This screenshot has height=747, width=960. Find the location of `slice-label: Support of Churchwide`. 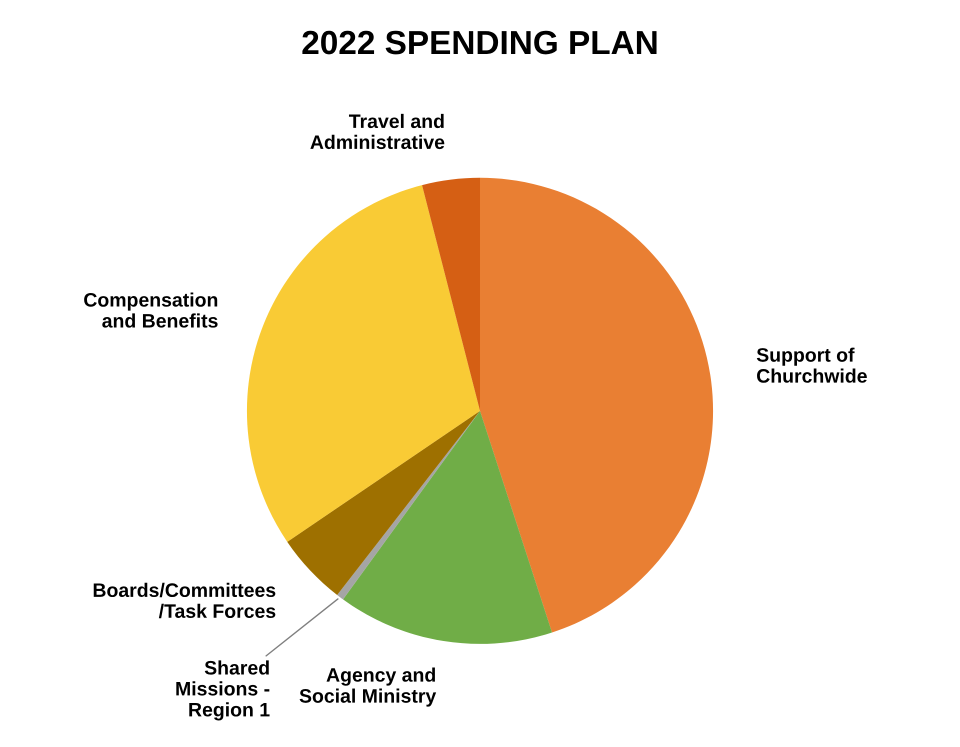

slice-label: Support of Churchwide is located at coordinates (811, 365).